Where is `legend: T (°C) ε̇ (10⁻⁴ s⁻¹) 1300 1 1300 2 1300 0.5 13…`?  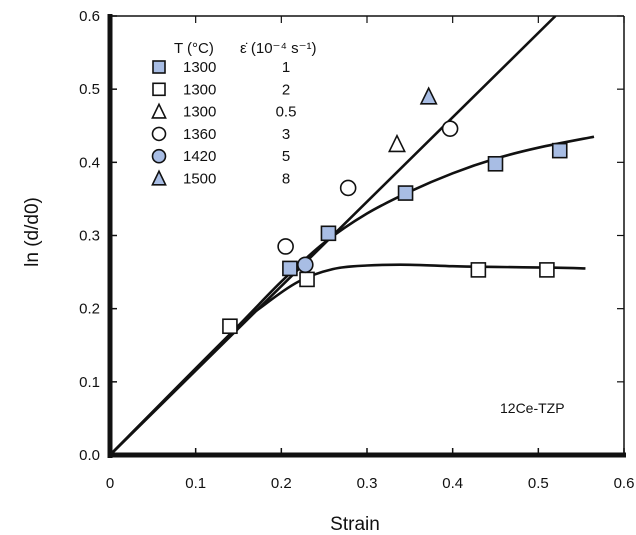 legend: T (°C) ε̇ (10⁻⁴ s⁻¹) 1300 1 1300 2 1300 0.5 13… is located at coordinates (233, 114).